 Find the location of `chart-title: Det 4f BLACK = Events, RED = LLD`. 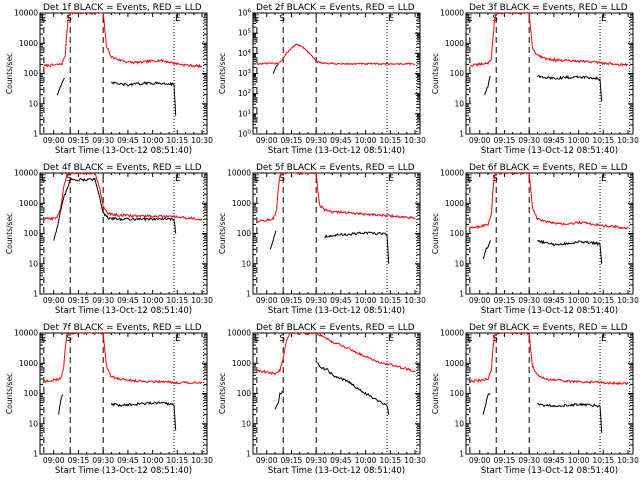

chart-title: Det 4f BLACK = Events, RED = LLD is located at coordinates (122, 168).